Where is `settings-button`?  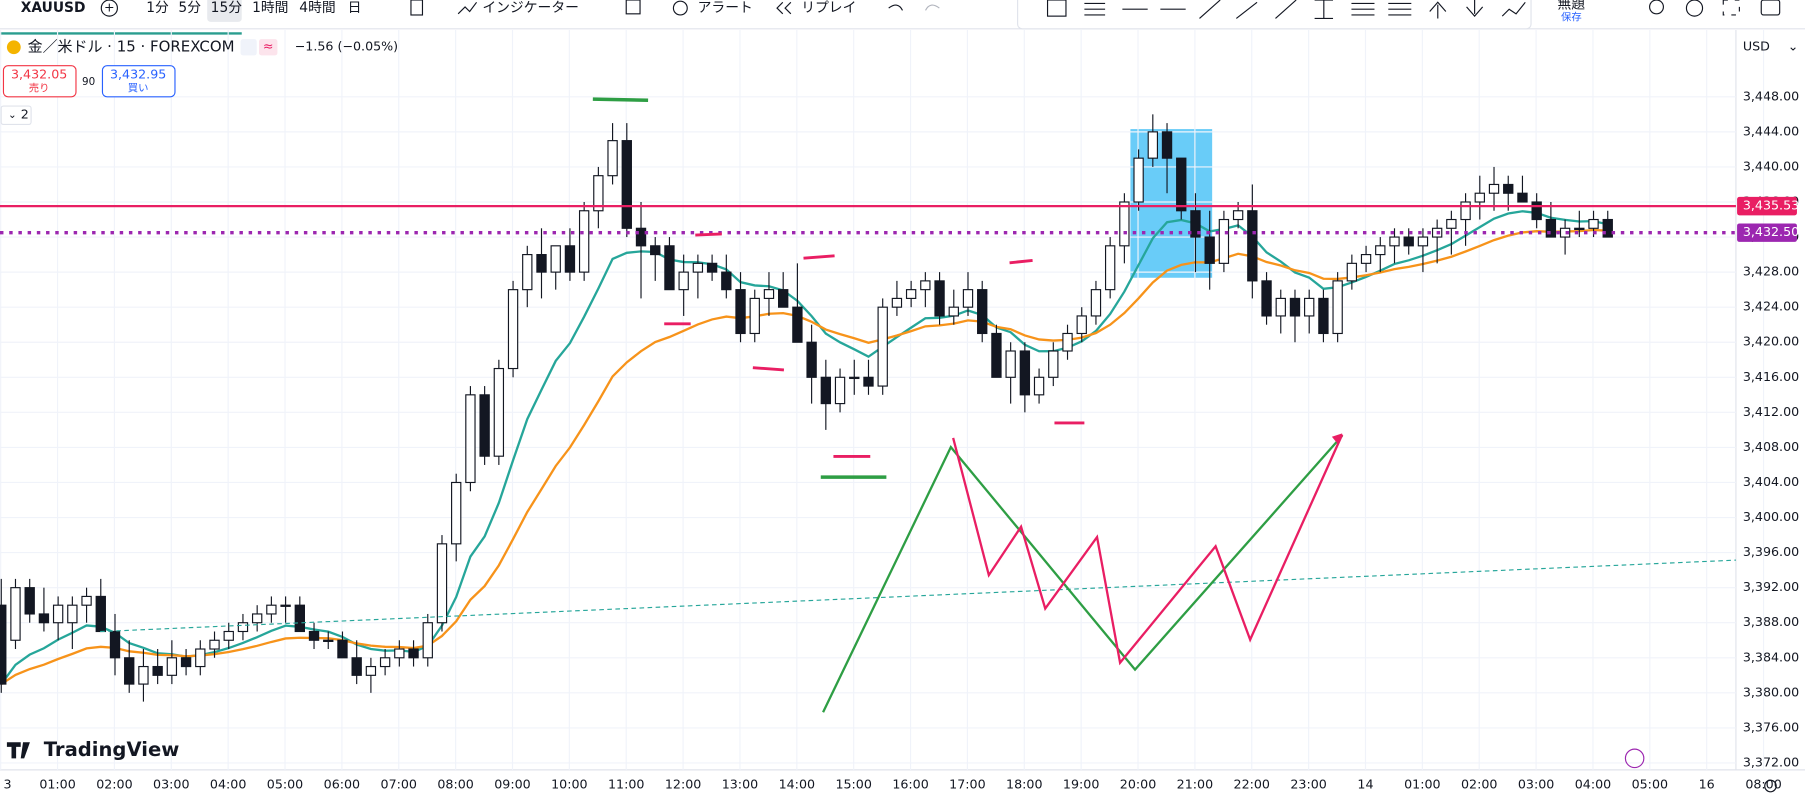
settings-button is located at coordinates (1694, 8).